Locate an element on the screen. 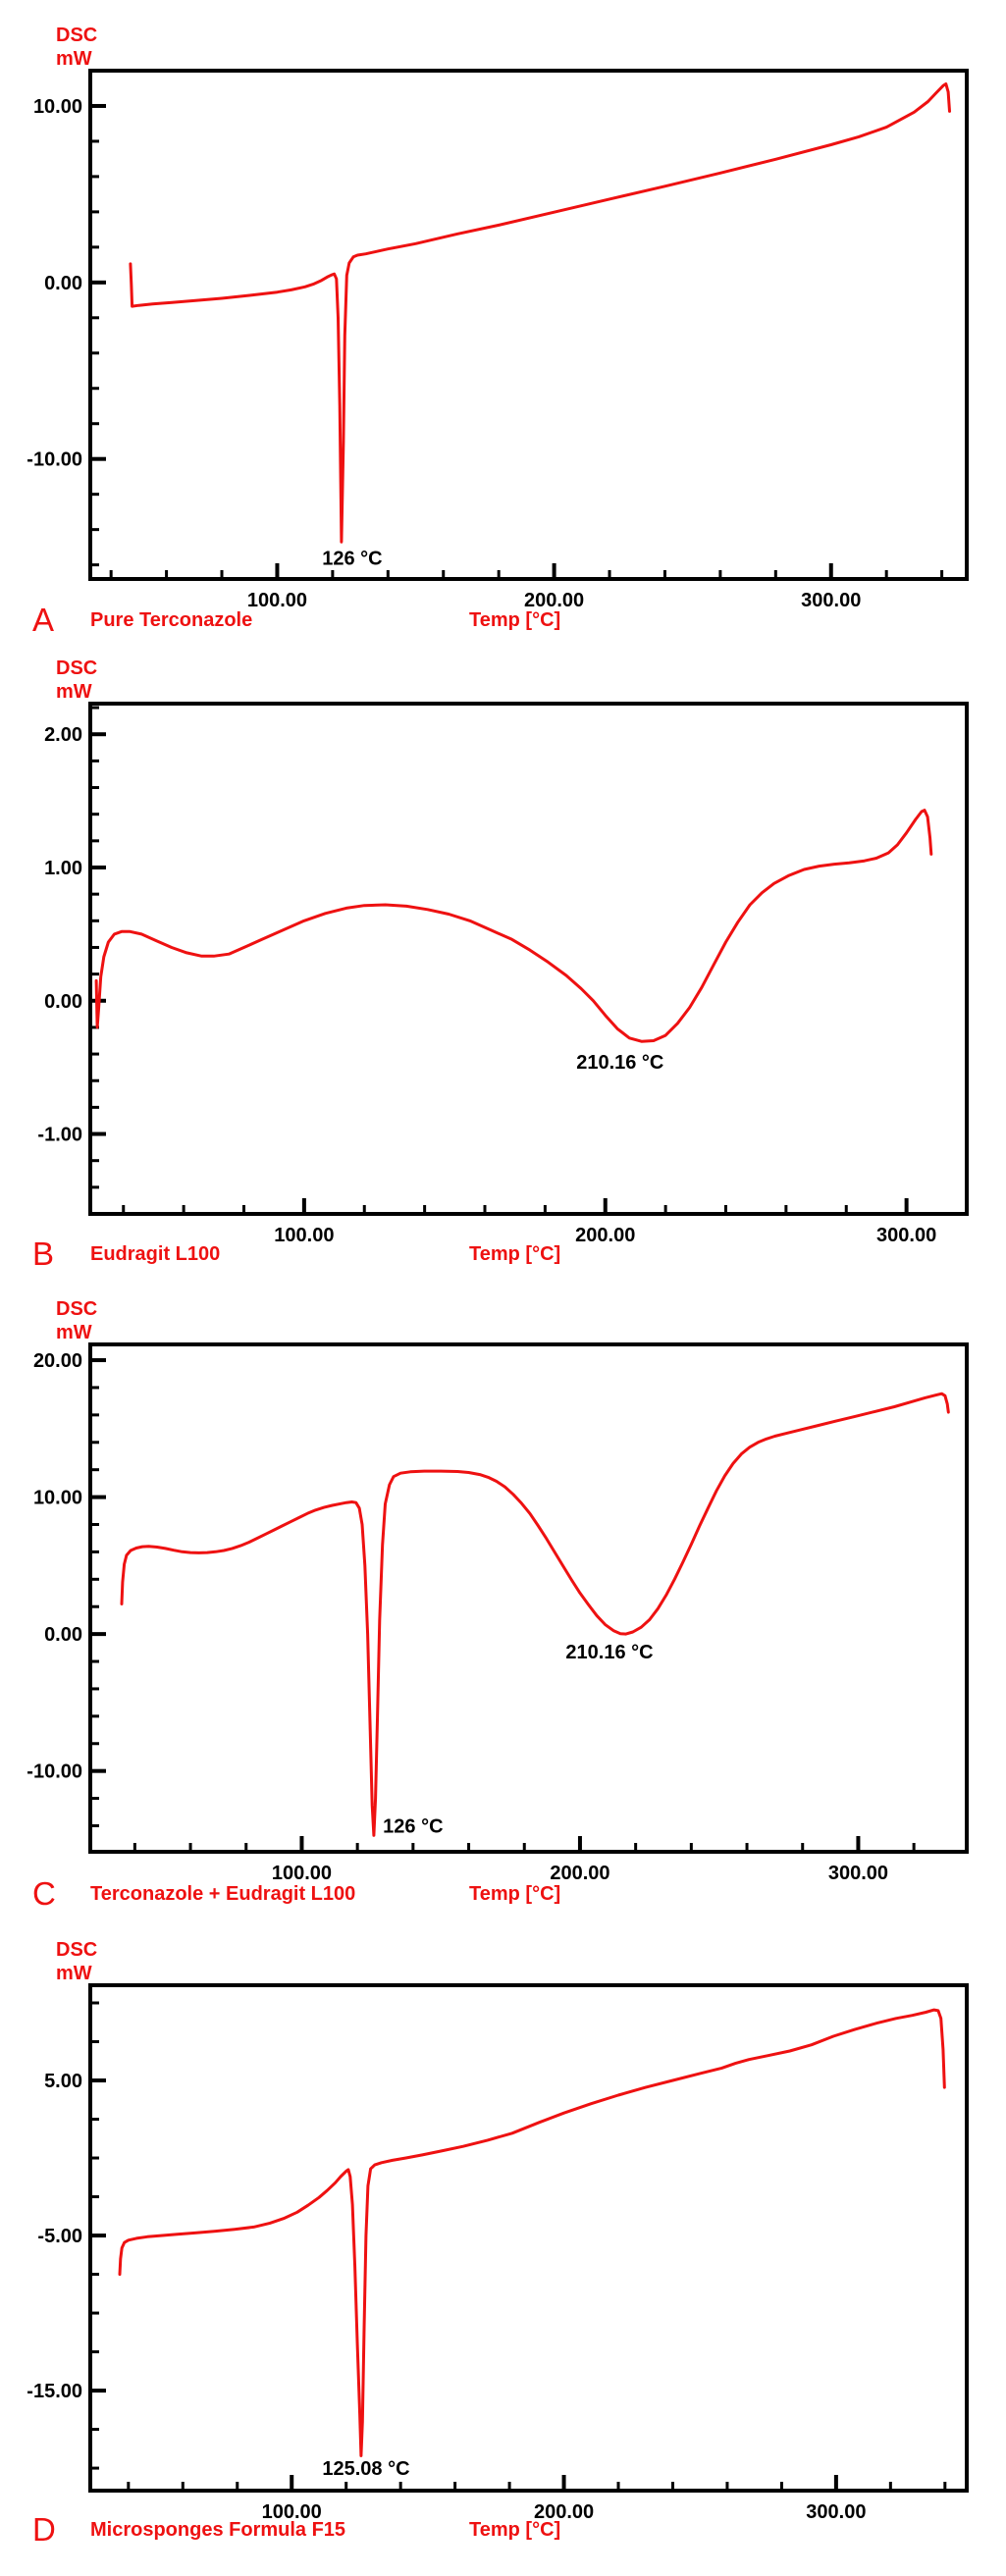 The image size is (1006, 2576). panel-c-letter: C is located at coordinates (44, 1893).